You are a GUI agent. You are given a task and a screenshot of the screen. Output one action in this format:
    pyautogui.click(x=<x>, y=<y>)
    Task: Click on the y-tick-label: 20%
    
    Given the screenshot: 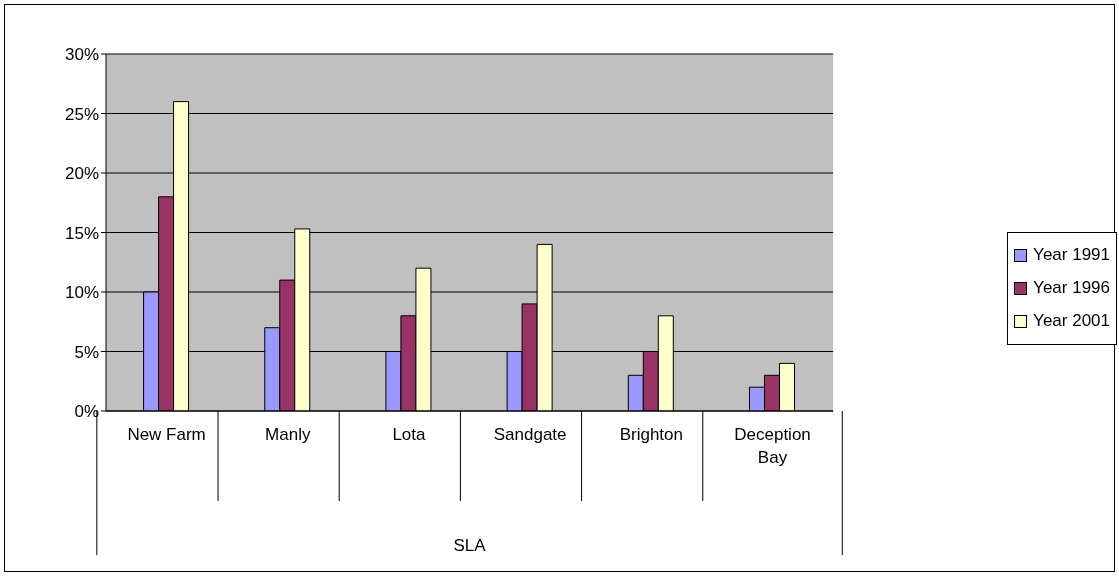 What is the action you would take?
    pyautogui.click(x=81, y=174)
    